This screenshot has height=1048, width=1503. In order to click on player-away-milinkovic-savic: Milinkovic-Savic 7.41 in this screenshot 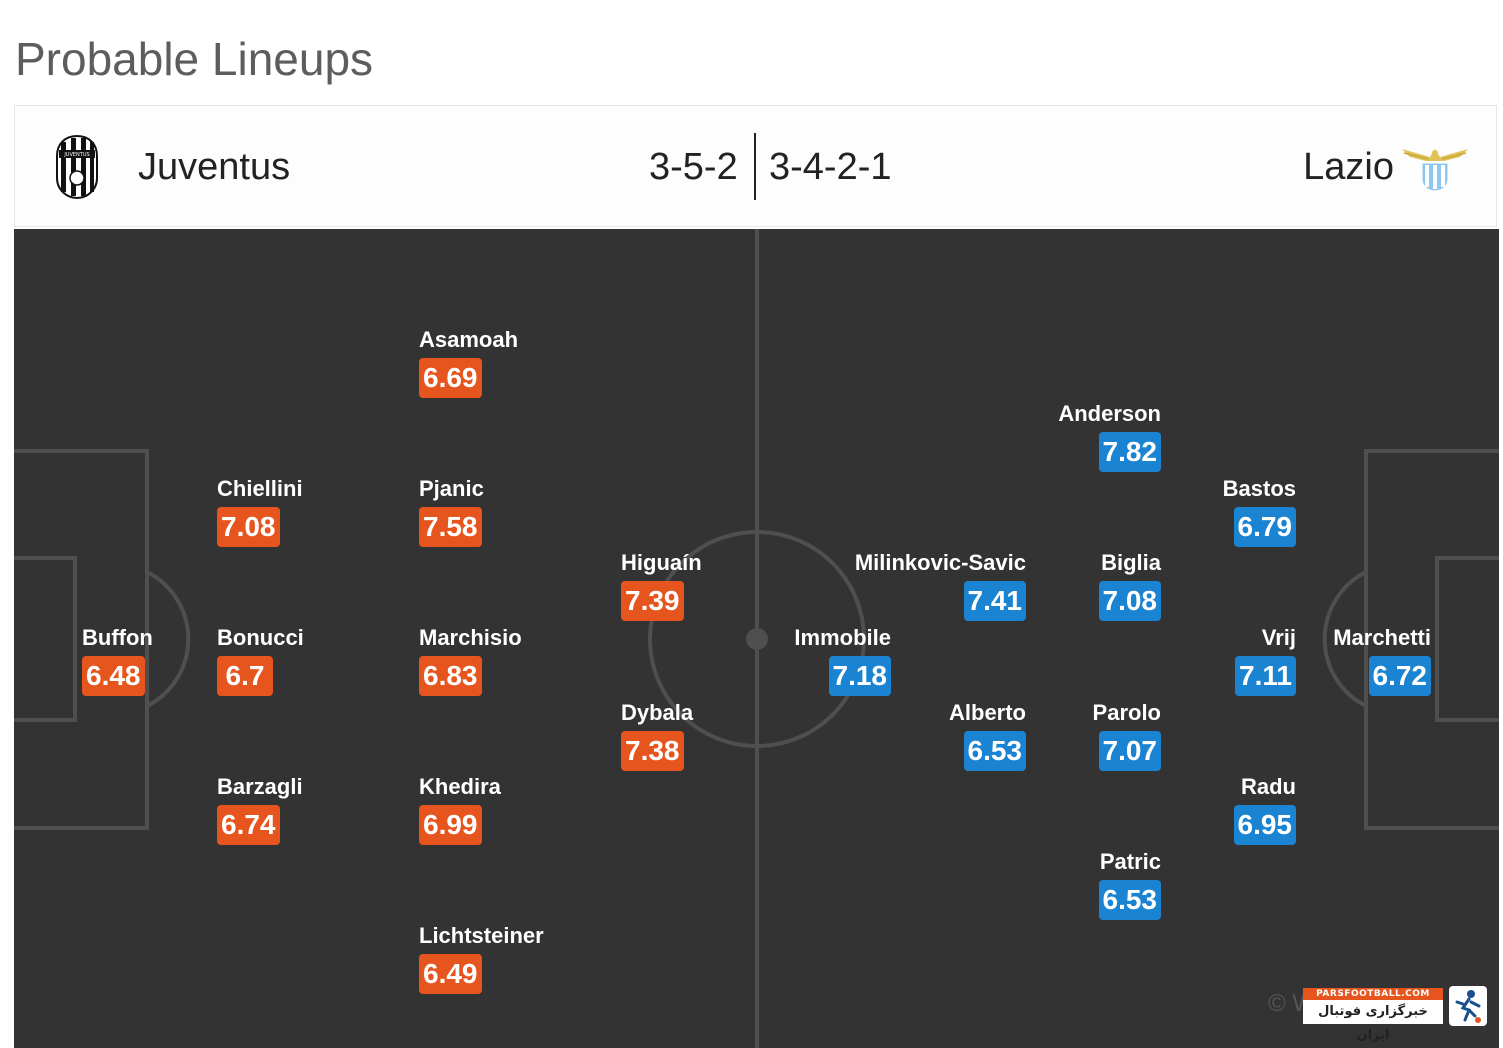, I will do `click(940, 585)`.